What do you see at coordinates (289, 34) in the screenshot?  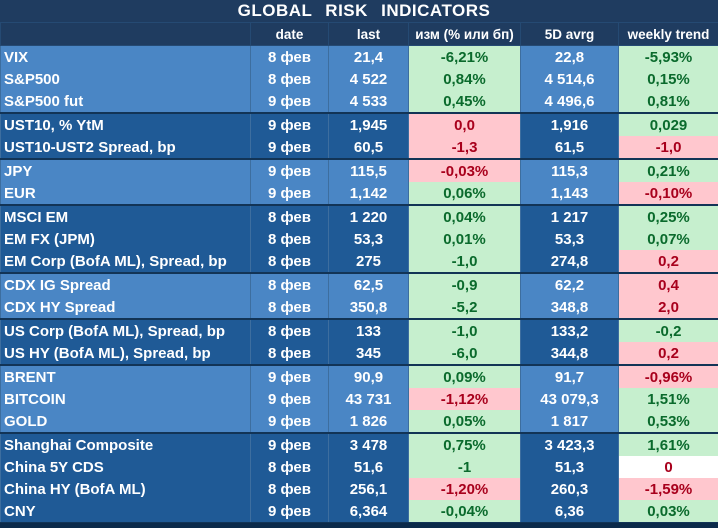 I see `header-date: date` at bounding box center [289, 34].